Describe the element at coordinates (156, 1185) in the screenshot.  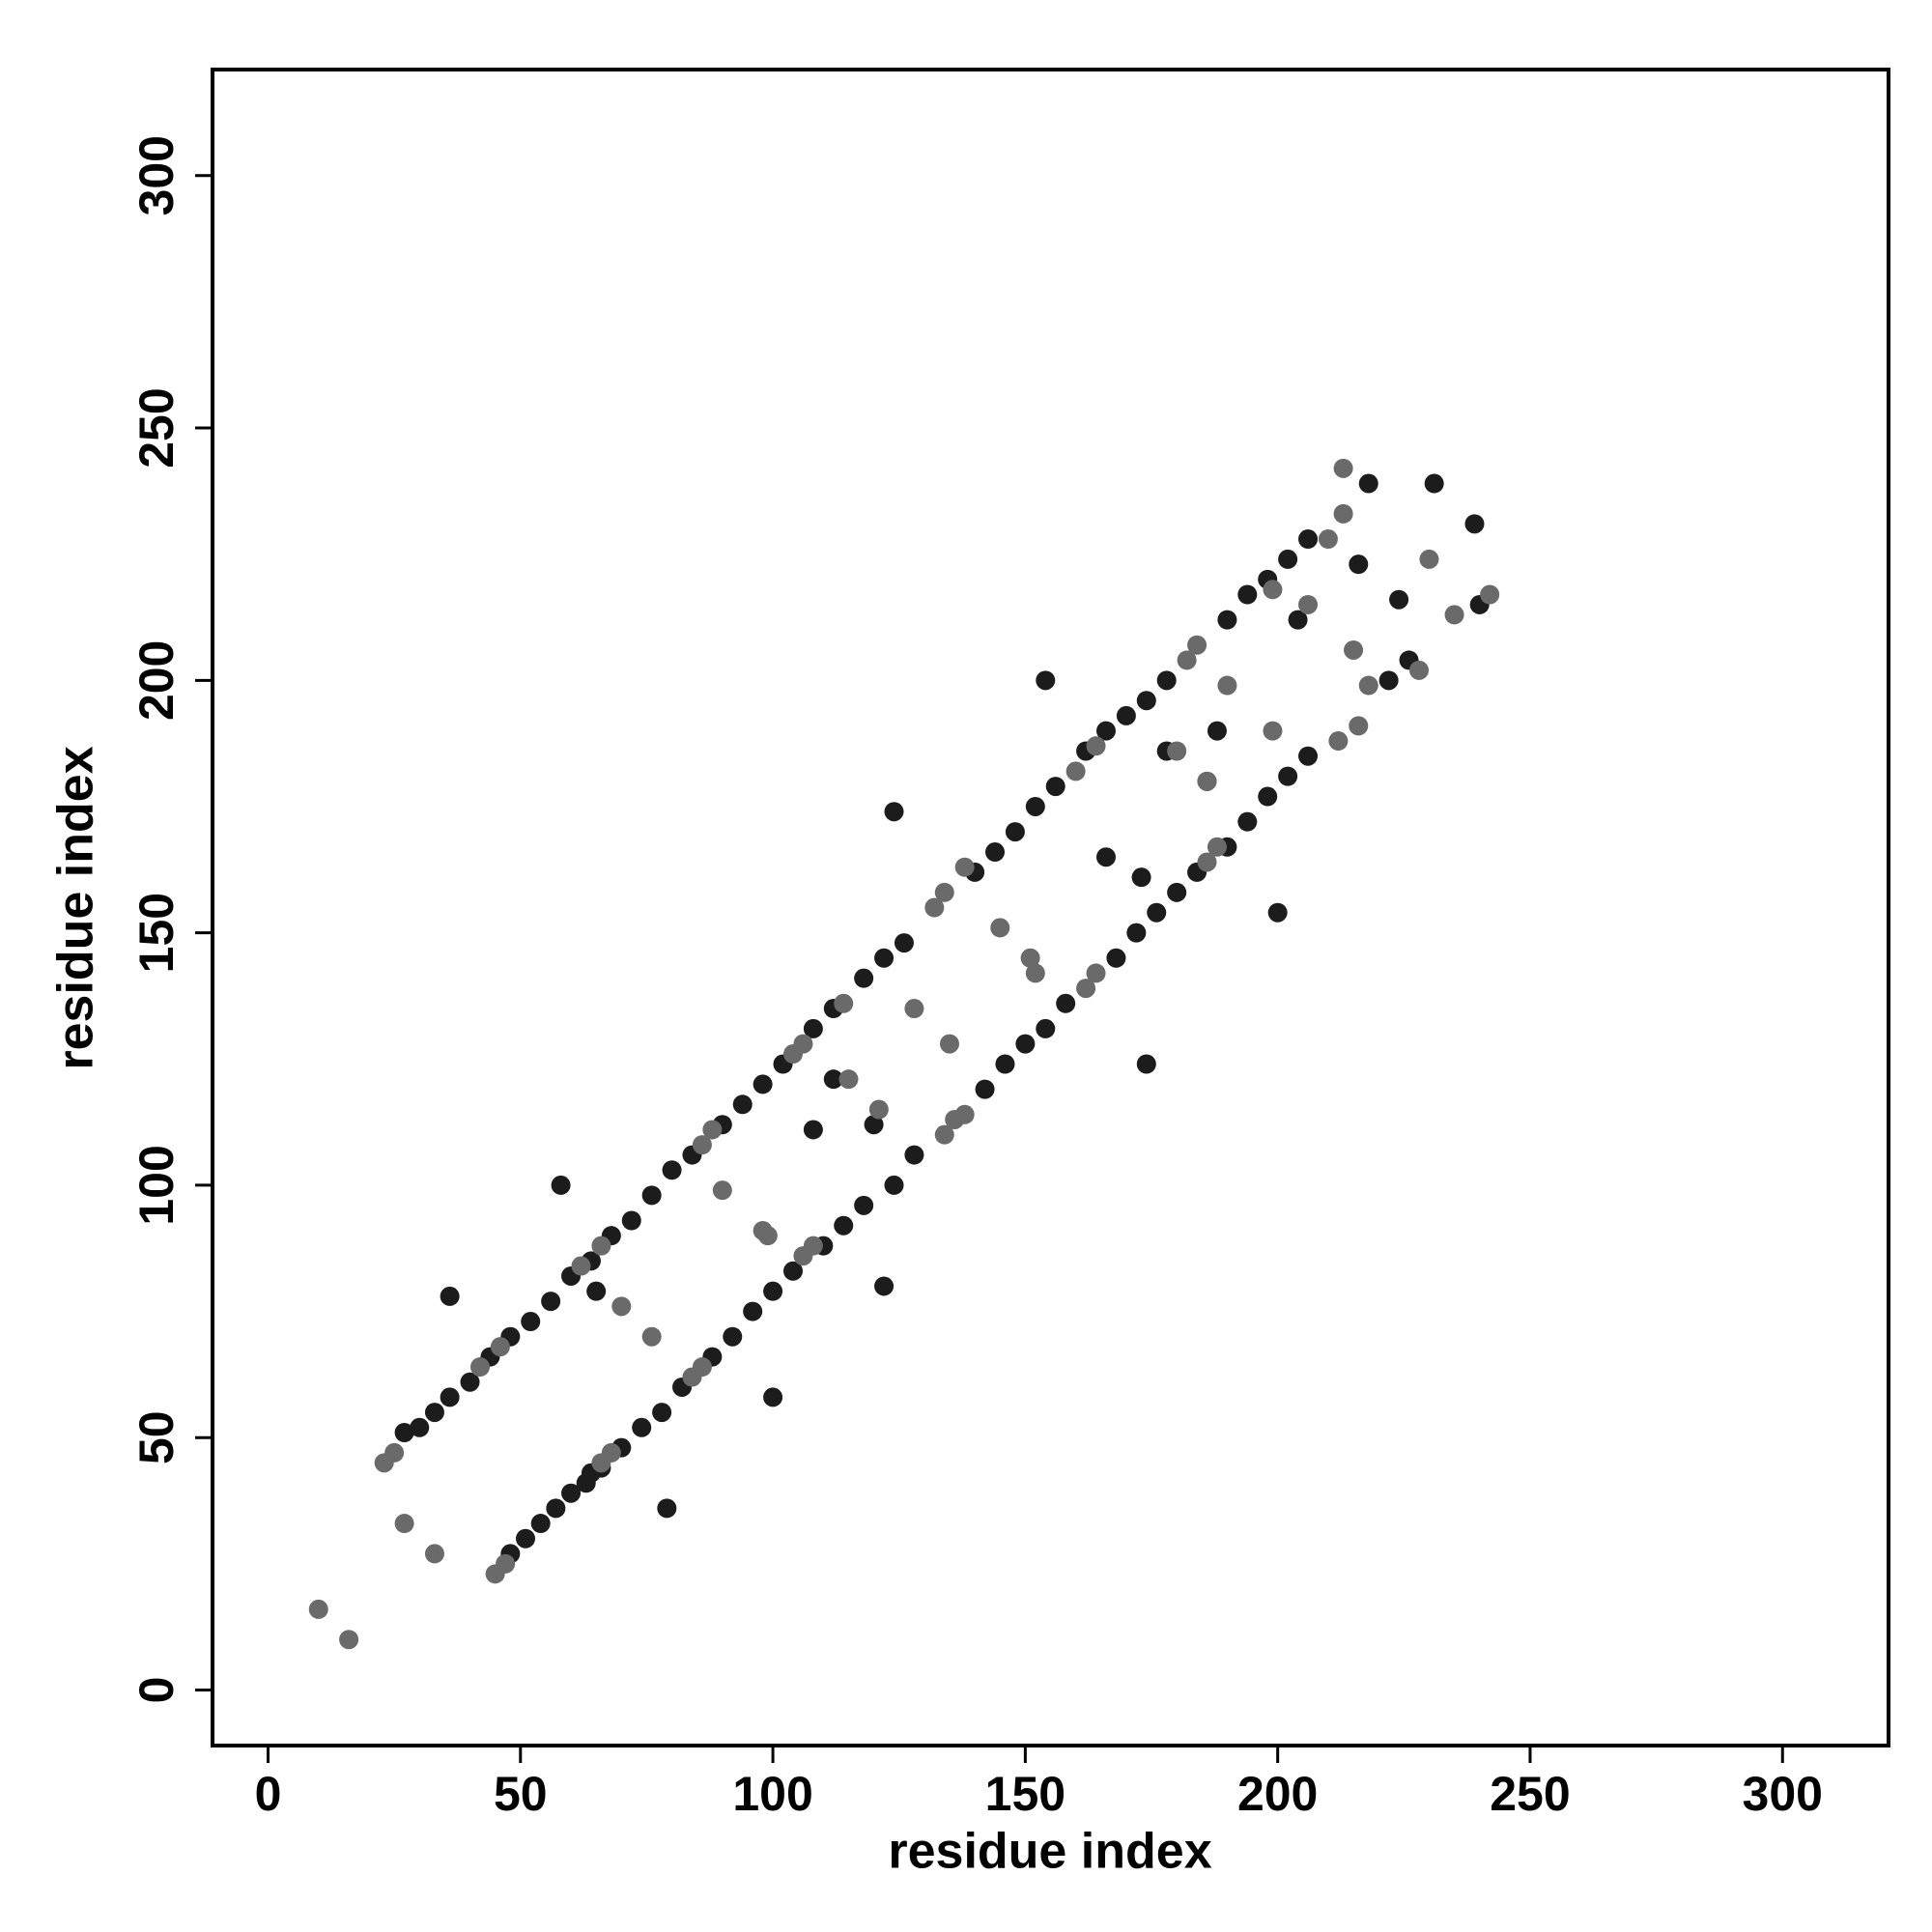
I see `y-tick-label: 100` at that location.